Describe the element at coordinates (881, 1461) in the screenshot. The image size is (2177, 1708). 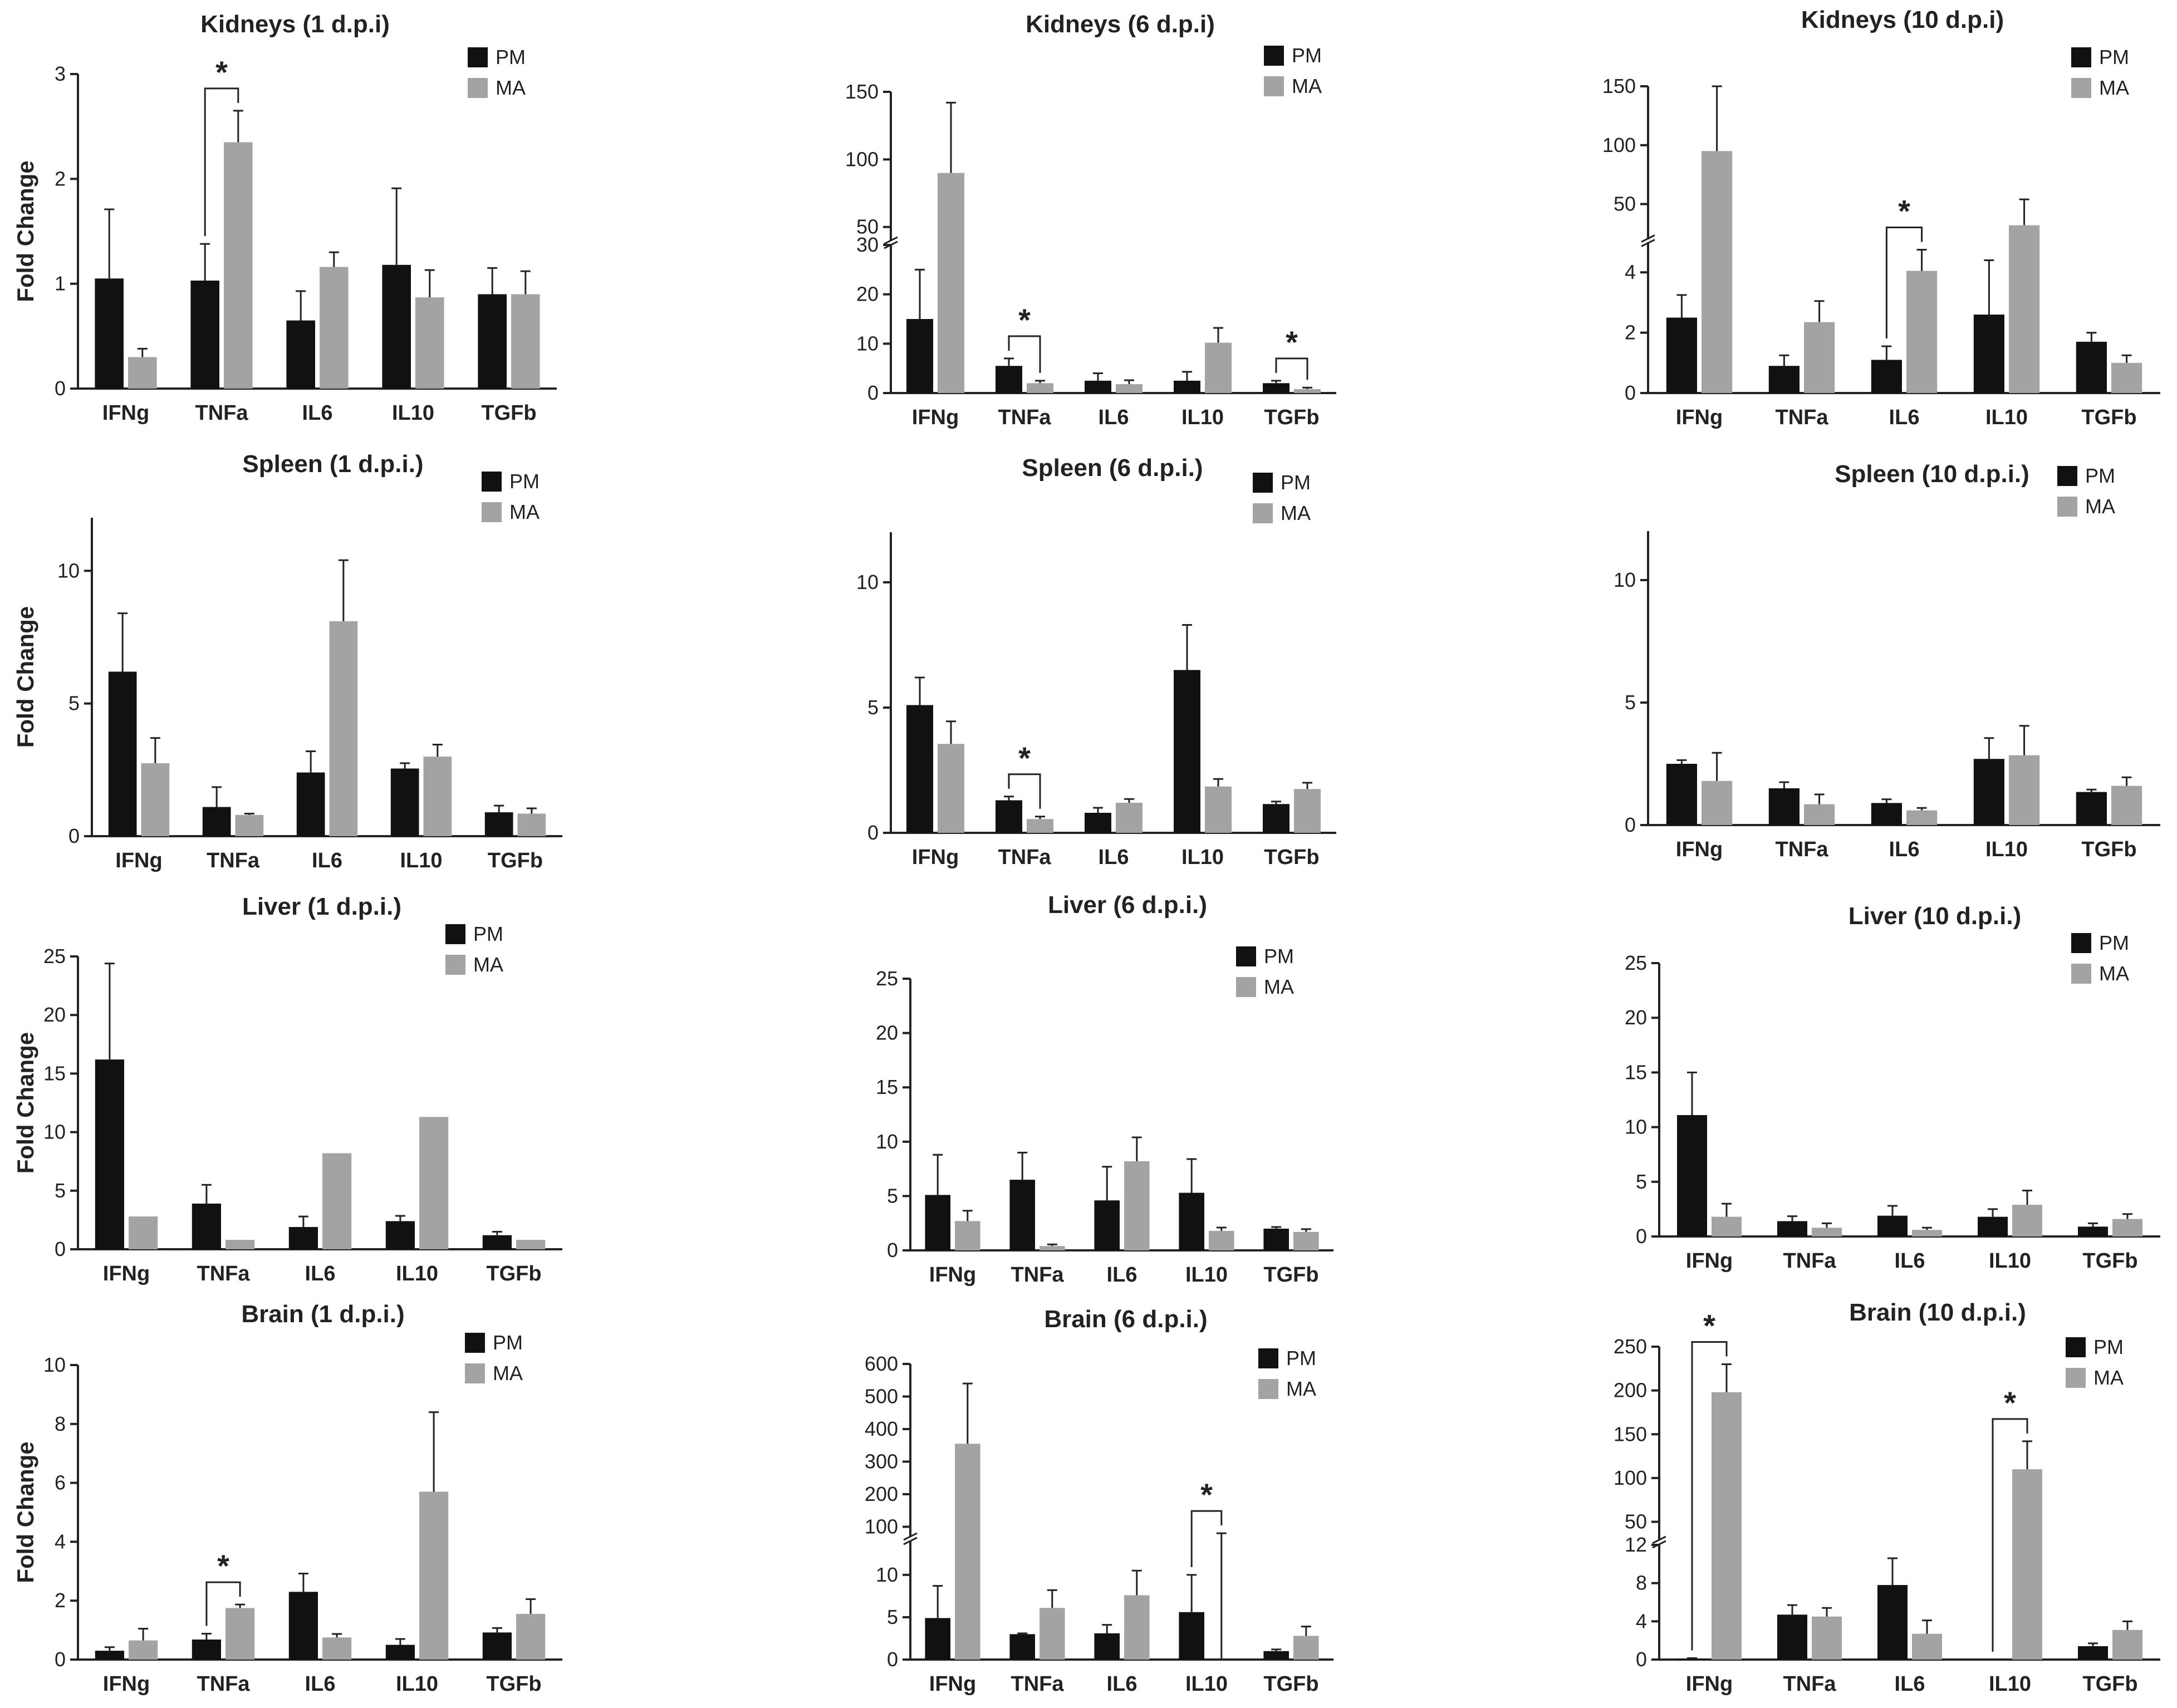
I see `y-tick-label: 300` at that location.